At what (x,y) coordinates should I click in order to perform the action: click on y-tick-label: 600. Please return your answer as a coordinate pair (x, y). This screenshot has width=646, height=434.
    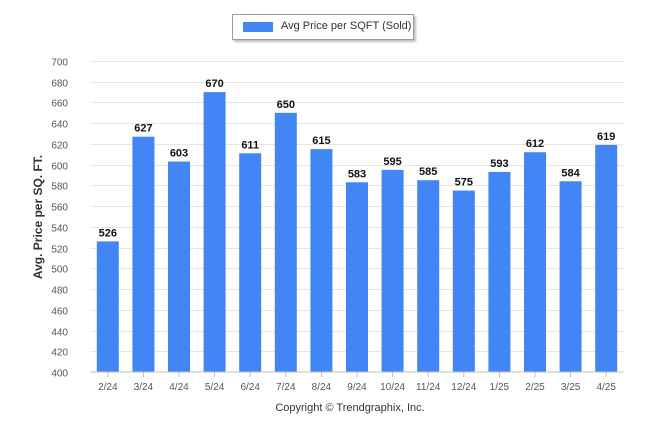
    Looking at the image, I should click on (59, 167).